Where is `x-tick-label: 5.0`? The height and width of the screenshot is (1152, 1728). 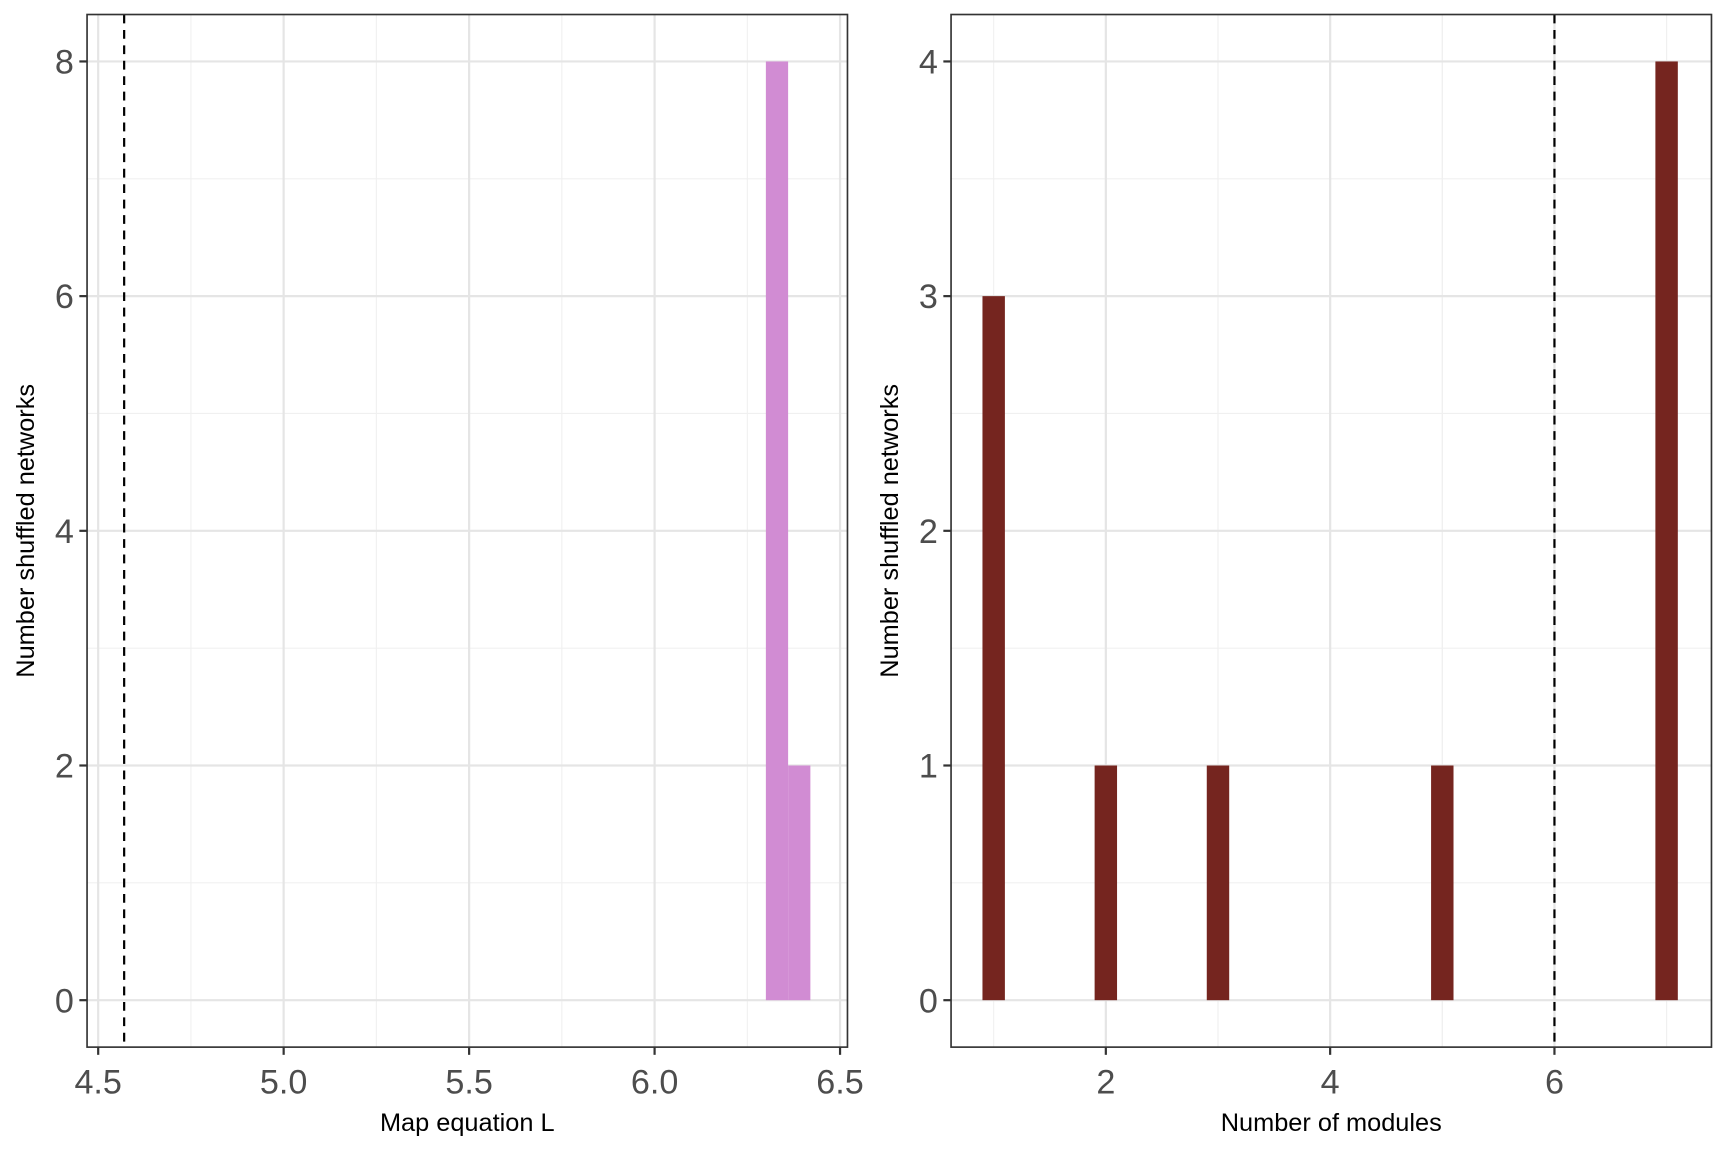
x-tick-label: 5.0 is located at coordinates (283, 1082).